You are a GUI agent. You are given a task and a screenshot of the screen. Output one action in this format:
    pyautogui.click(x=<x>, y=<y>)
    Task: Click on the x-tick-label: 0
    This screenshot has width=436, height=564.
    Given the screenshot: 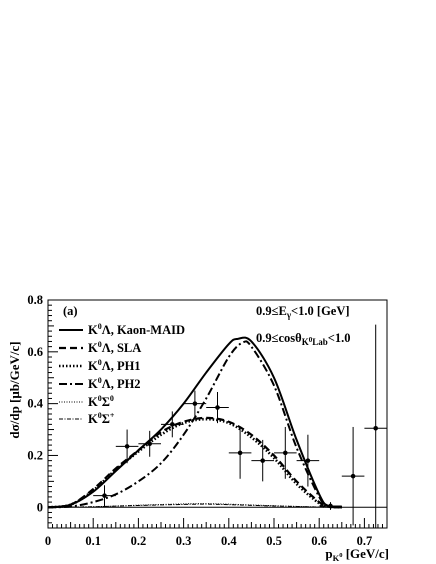 What is the action you would take?
    pyautogui.click(x=48, y=541)
    